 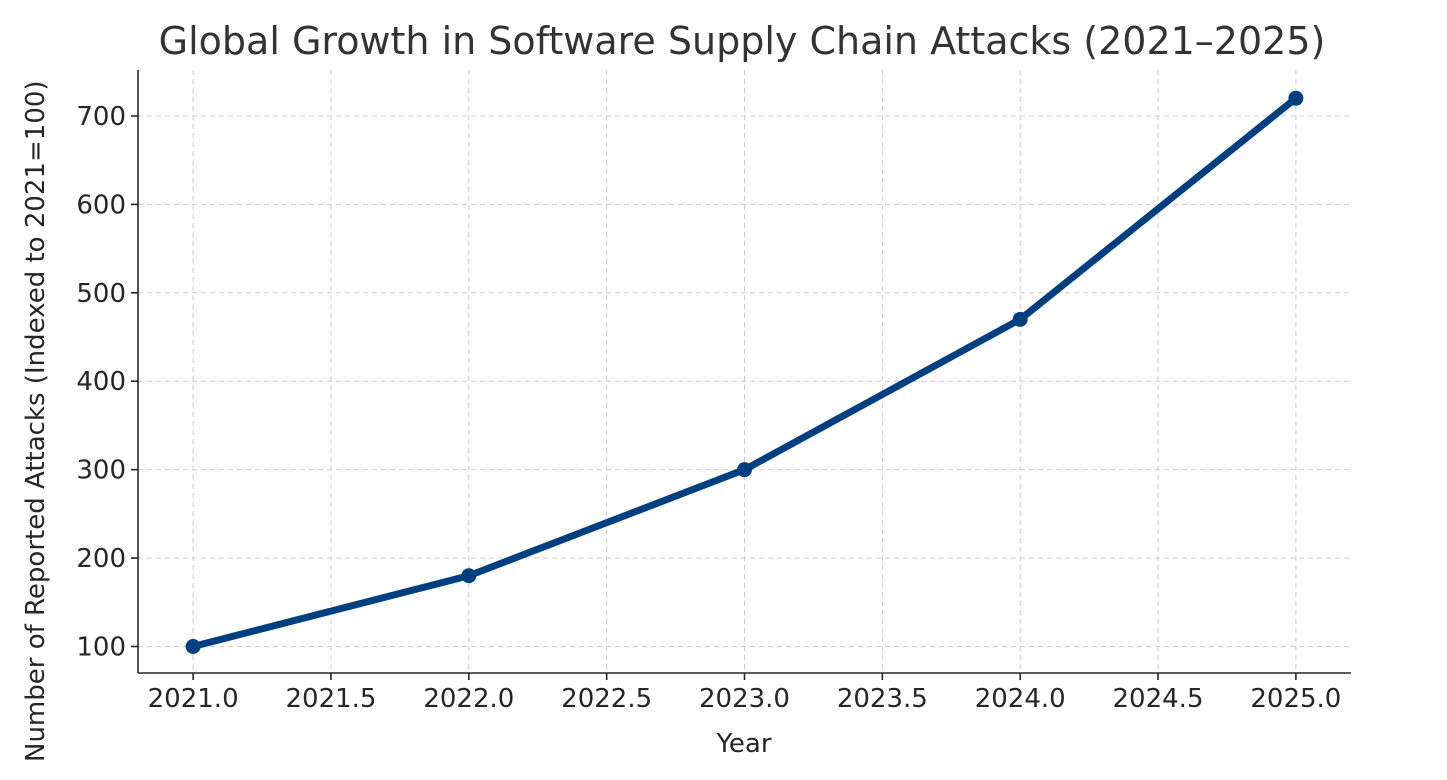 I want to click on x-tick-label: 2022.5, so click(x=606, y=699).